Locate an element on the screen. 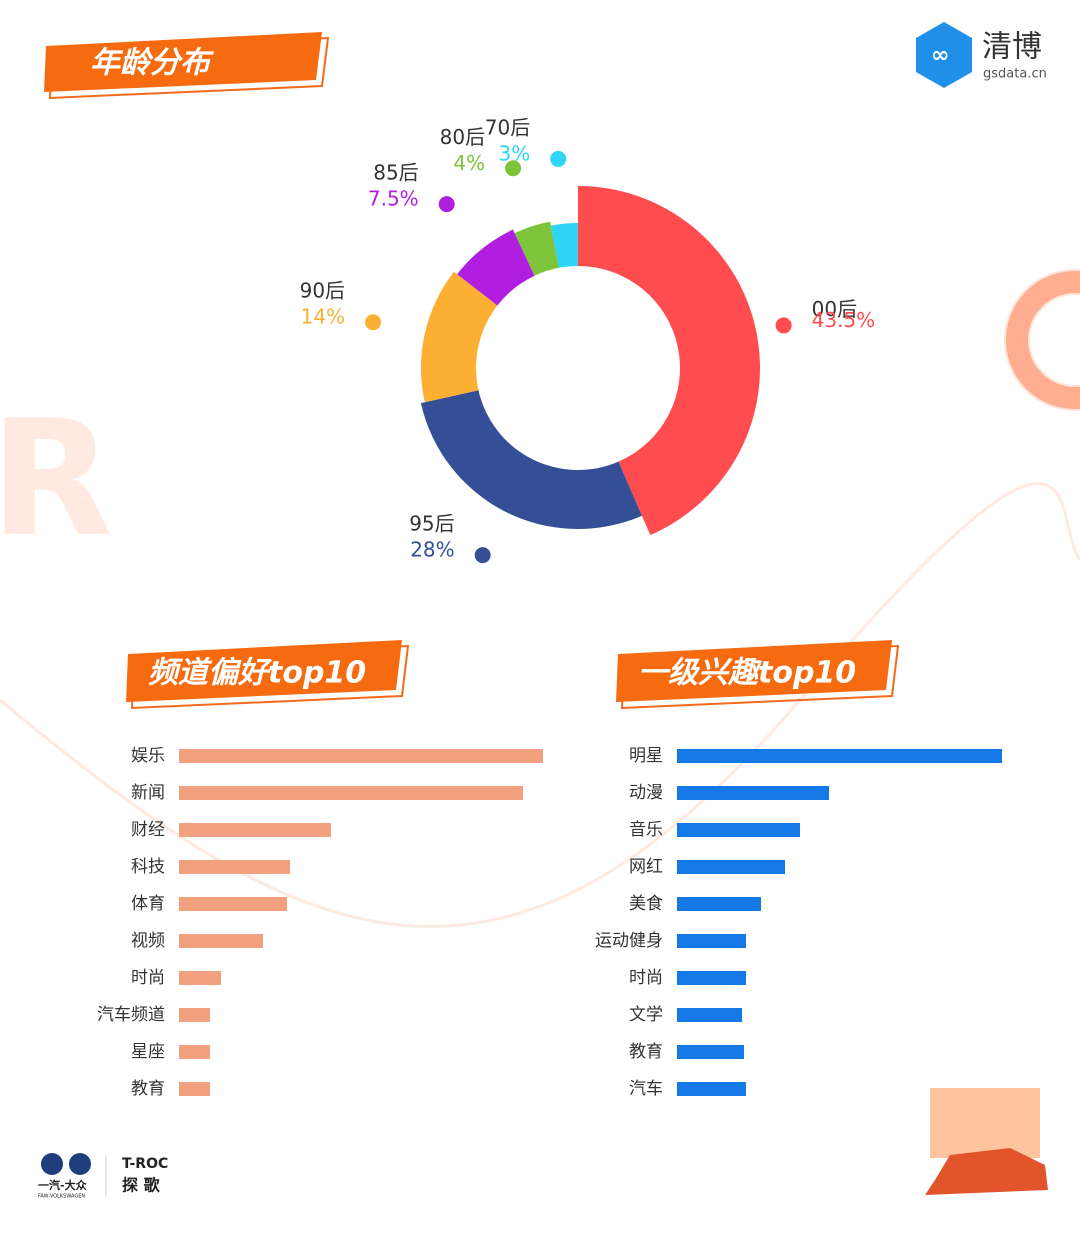 The height and width of the screenshot is (1233, 1080). value-label: 4% is located at coordinates (469, 163).